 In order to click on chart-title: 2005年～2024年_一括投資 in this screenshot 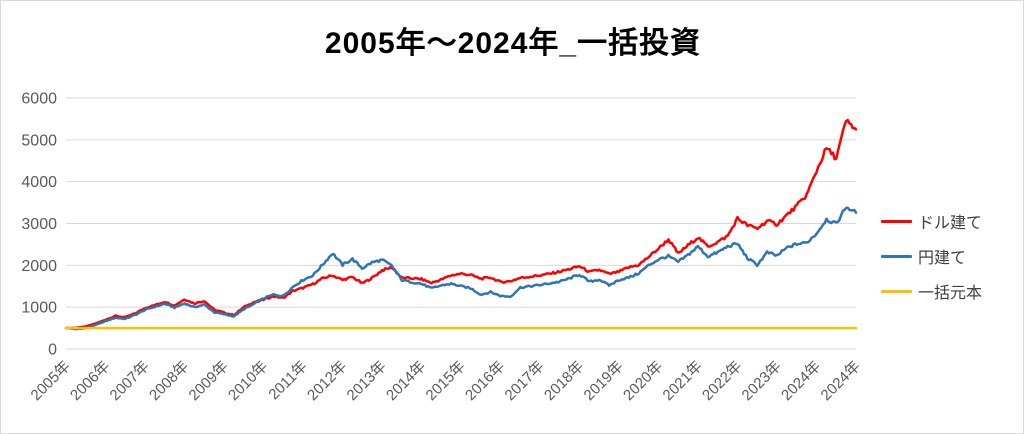, I will do `click(513, 43)`.